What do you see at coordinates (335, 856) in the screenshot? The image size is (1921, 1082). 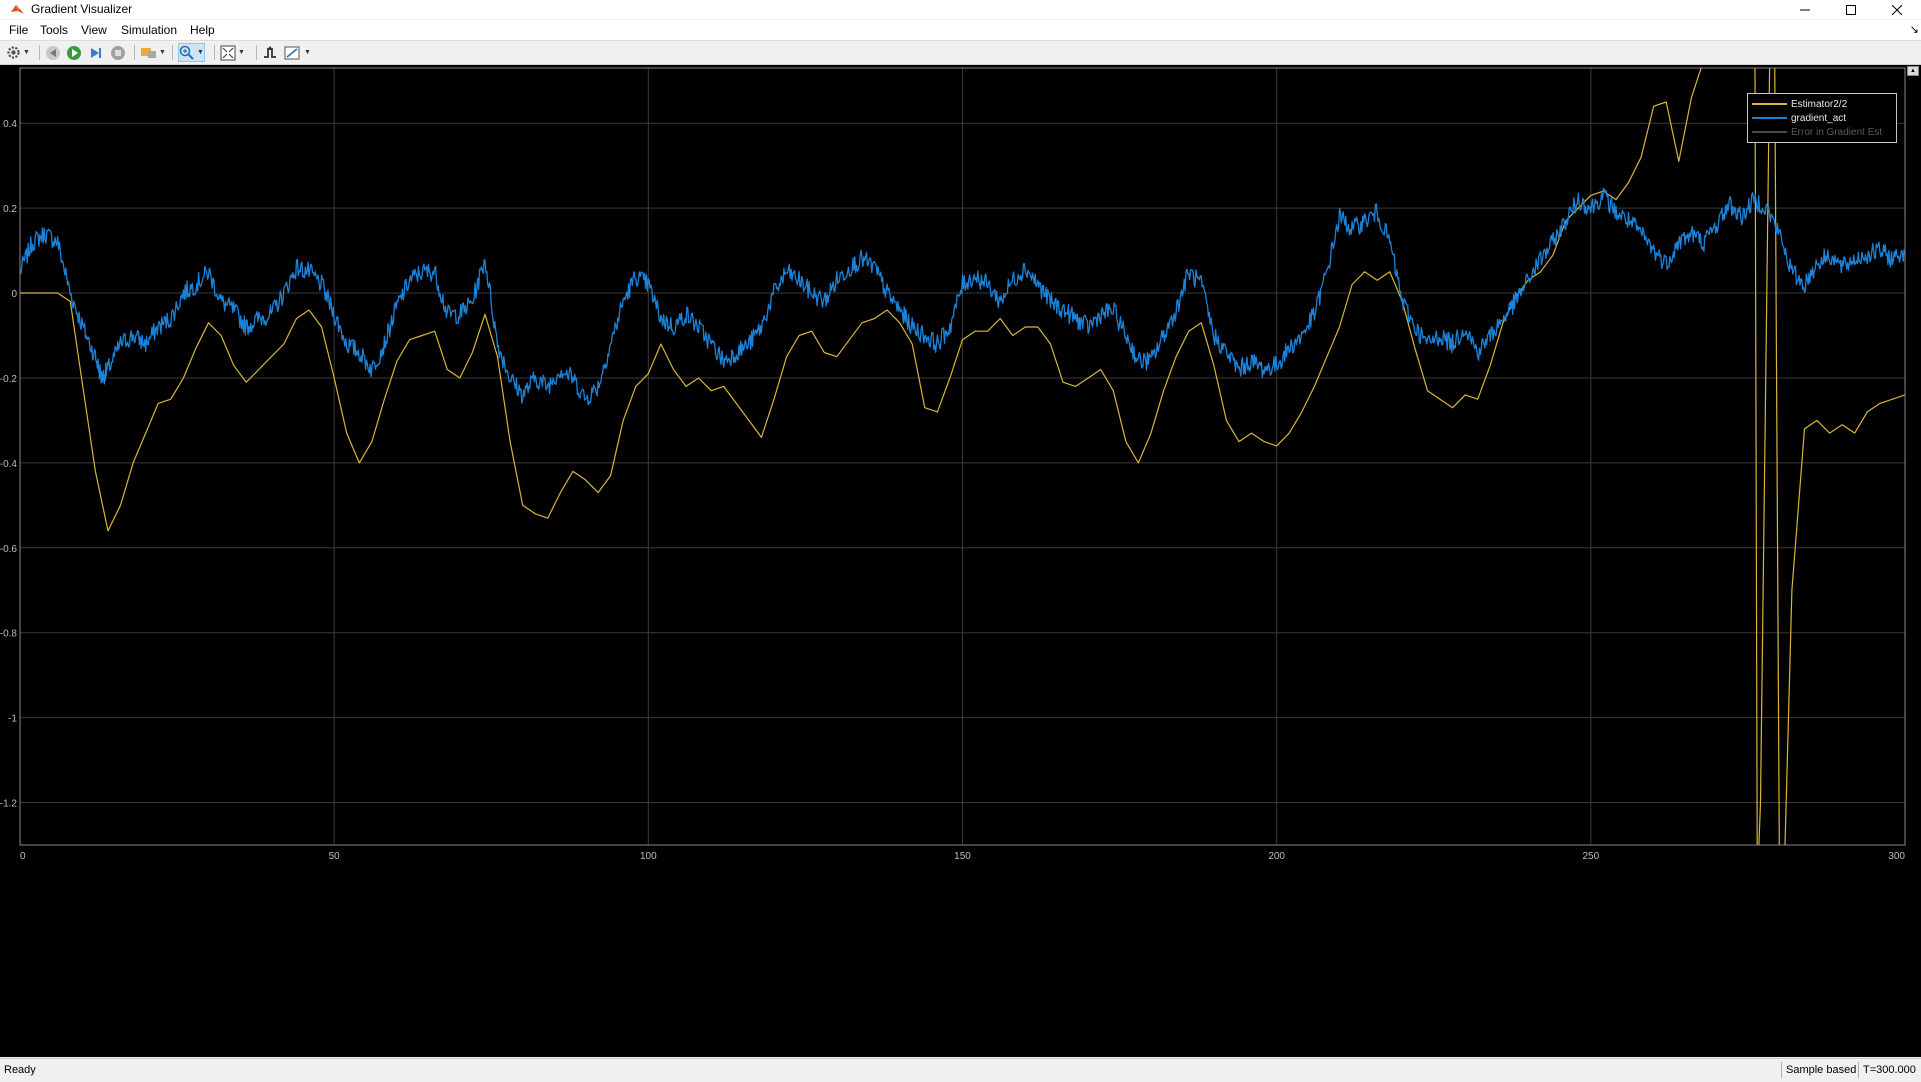 I see `x-tick-label: 50` at bounding box center [335, 856].